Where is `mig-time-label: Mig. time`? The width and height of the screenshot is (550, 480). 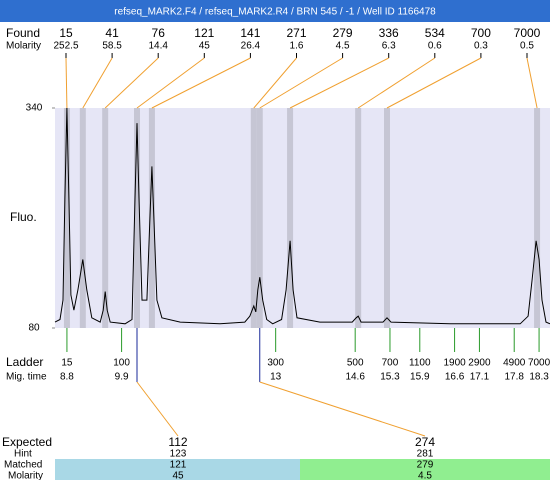
mig-time-label: Mig. time is located at coordinates (26, 377).